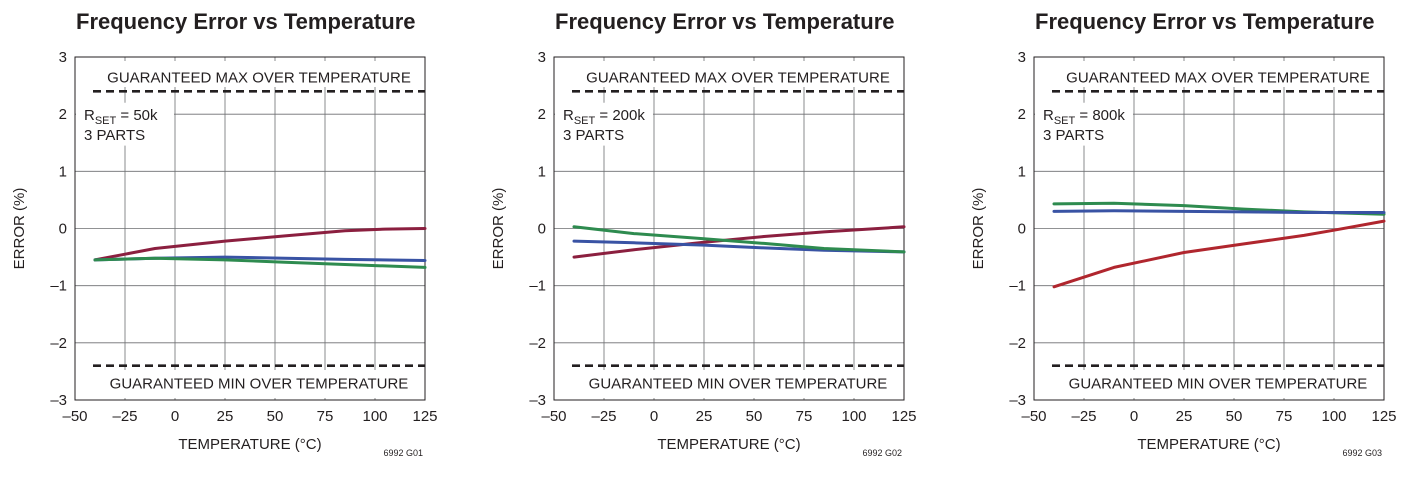 The width and height of the screenshot is (1413, 482). I want to click on figure-code: 6992 G02, so click(882, 453).